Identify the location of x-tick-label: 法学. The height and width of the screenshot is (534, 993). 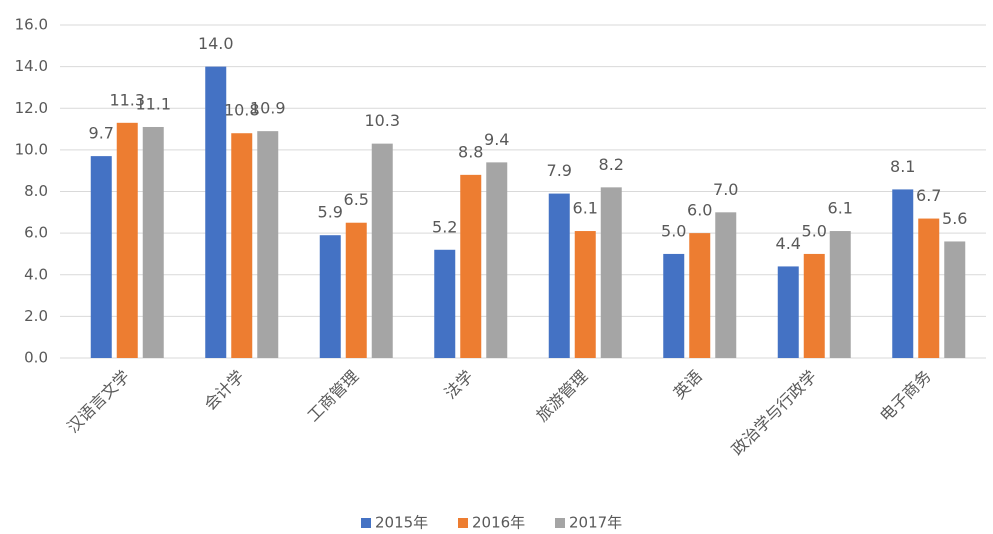
(459, 385).